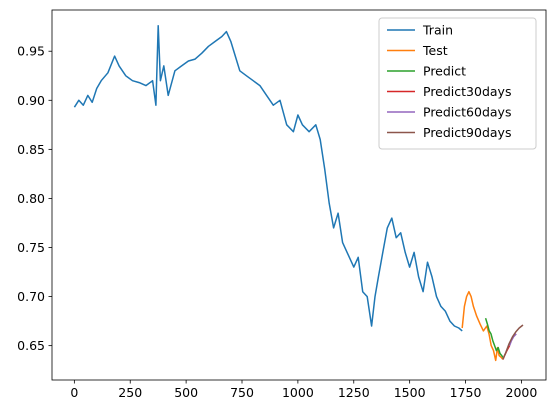 The height and width of the screenshot is (413, 556). I want to click on x-tick-label: 1750, so click(466, 392).